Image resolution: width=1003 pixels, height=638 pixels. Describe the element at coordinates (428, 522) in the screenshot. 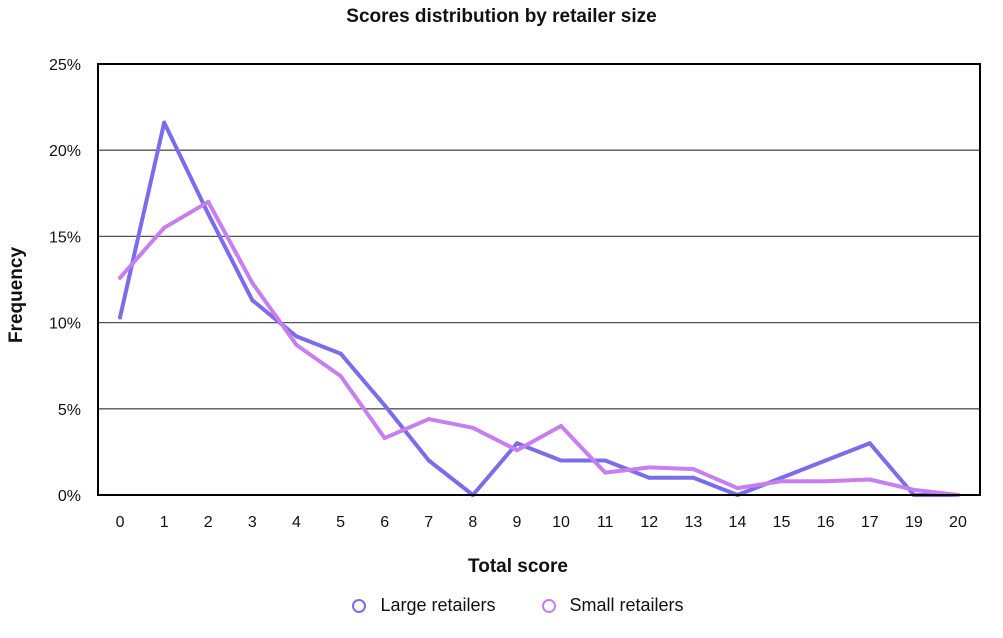

I see `x-tick-label: 7` at that location.